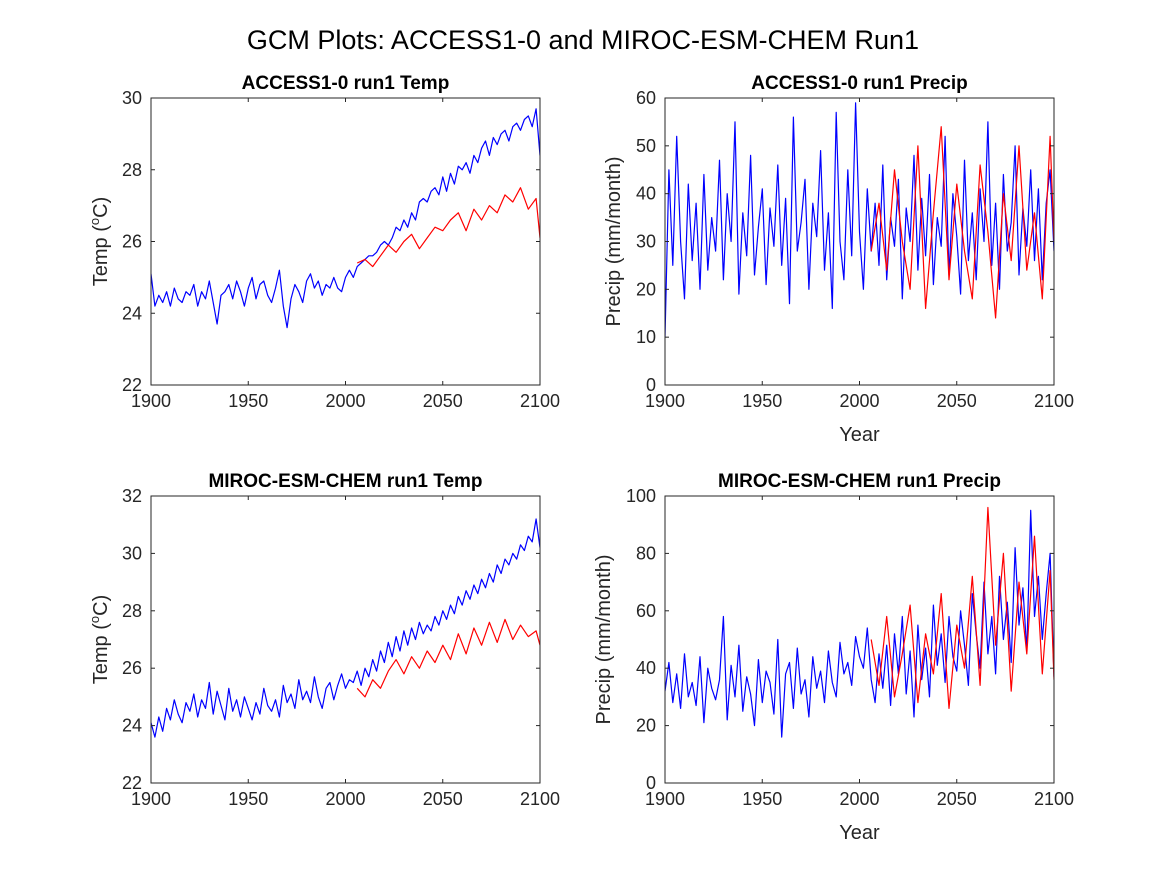 Image resolution: width=1167 pixels, height=875 pixels. I want to click on access-precip-xtick-label: 2100, so click(1054, 401).